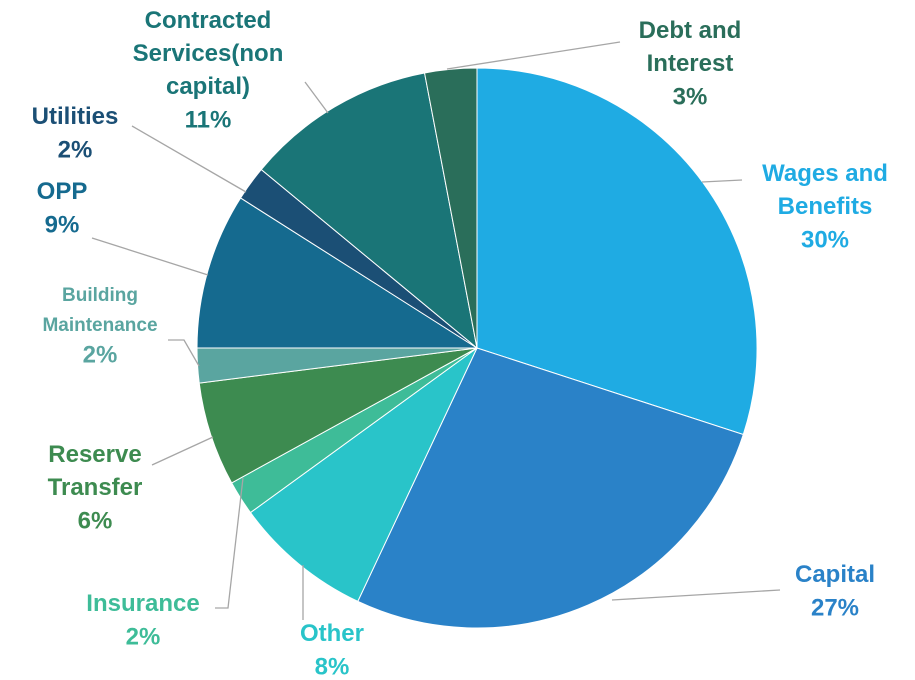 This screenshot has height=680, width=915. Describe the element at coordinates (75, 116) in the screenshot. I see `slice-label: Utilities` at that location.